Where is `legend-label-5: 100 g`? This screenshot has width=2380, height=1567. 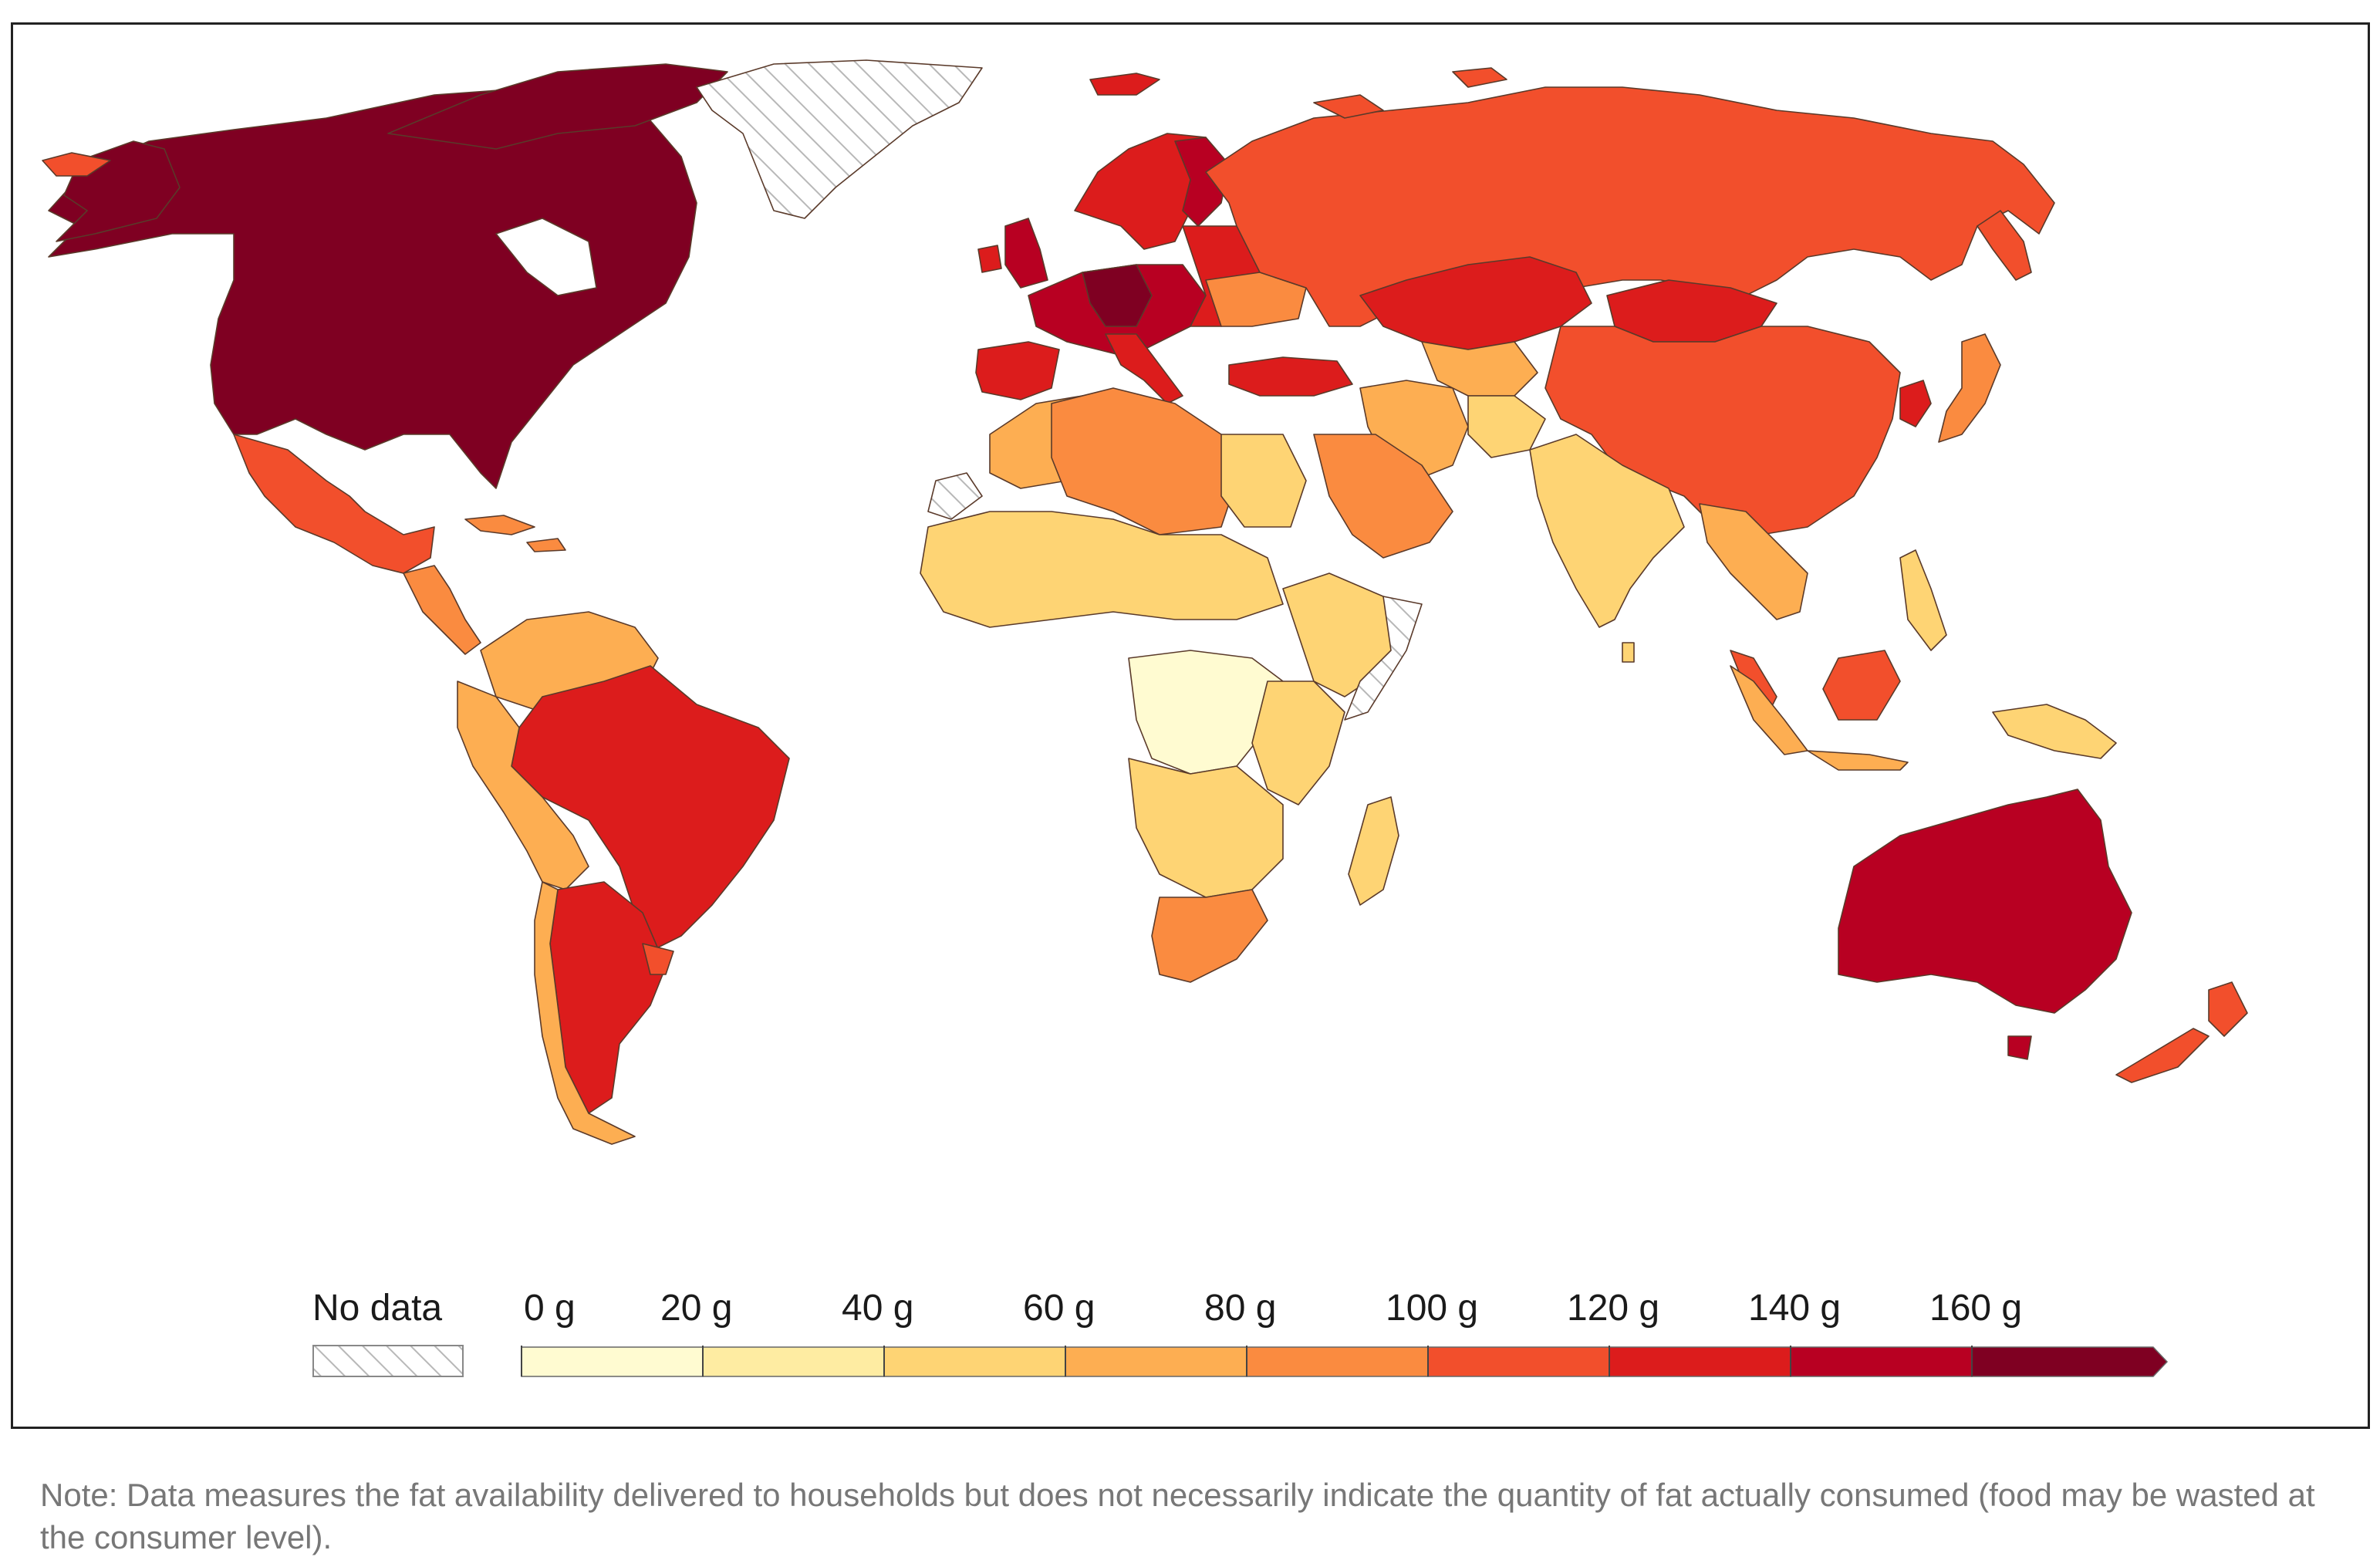
legend-label-5: 100 g is located at coordinates (1432, 1308).